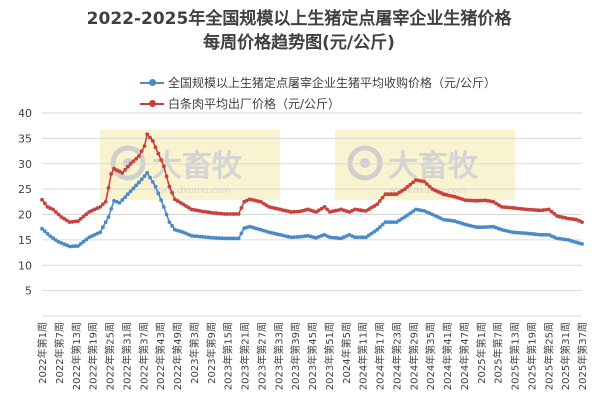 The image size is (598, 411). What do you see at coordinates (346, 353) in the screenshot?
I see `x-tick-label: 2024年第5周` at bounding box center [346, 353].